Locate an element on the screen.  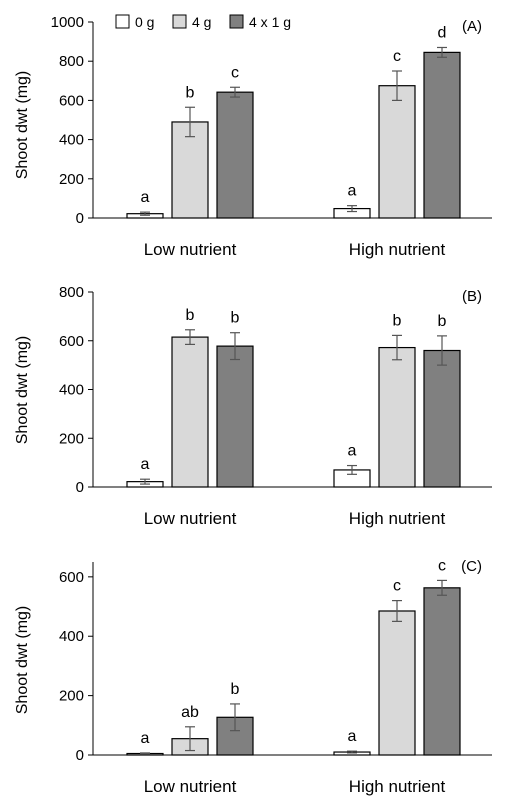
panel-label: (A) is located at coordinates (472, 26).